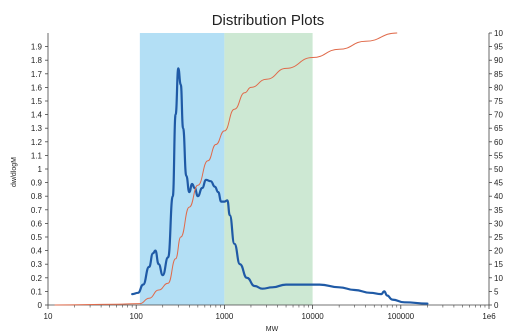  What do you see at coordinates (498, 115) in the screenshot?
I see `y2-tick-label: 70` at bounding box center [498, 115].